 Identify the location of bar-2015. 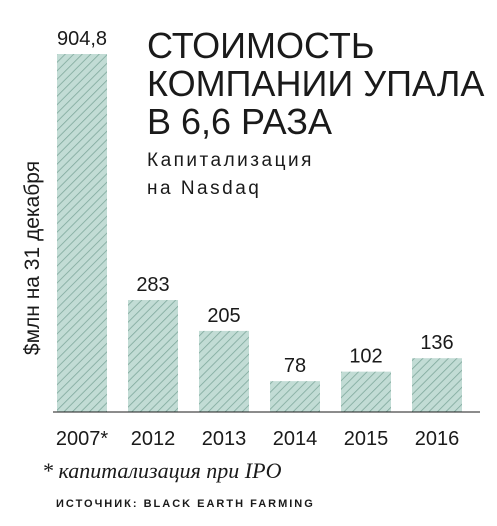
(366, 391).